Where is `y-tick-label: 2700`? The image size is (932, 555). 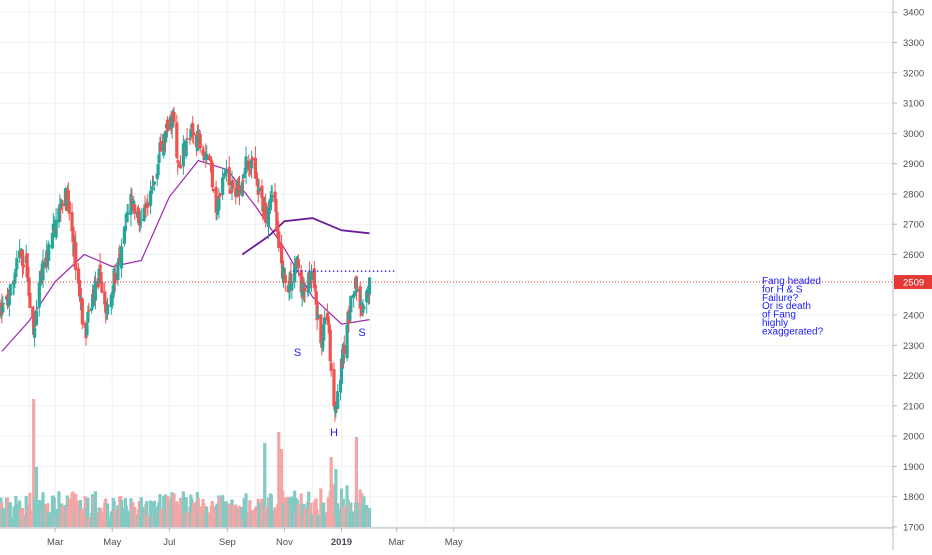
y-tick-label: 2700 is located at coordinates (913, 225).